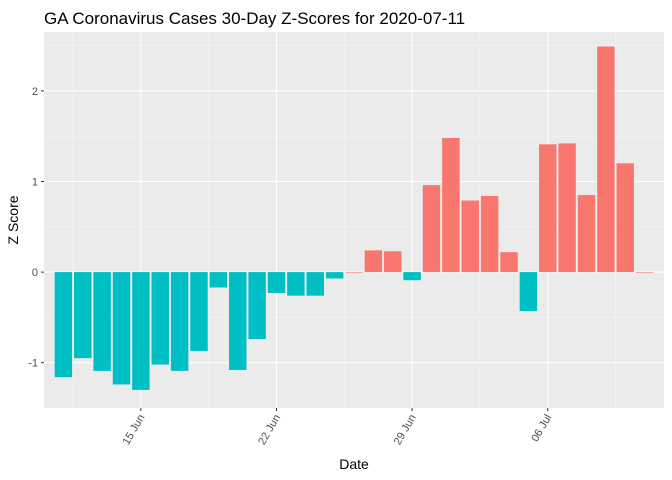 The image size is (672, 480). What do you see at coordinates (36, 228) in the screenshot?
I see `y-axis: -1 0 1 2` at bounding box center [36, 228].